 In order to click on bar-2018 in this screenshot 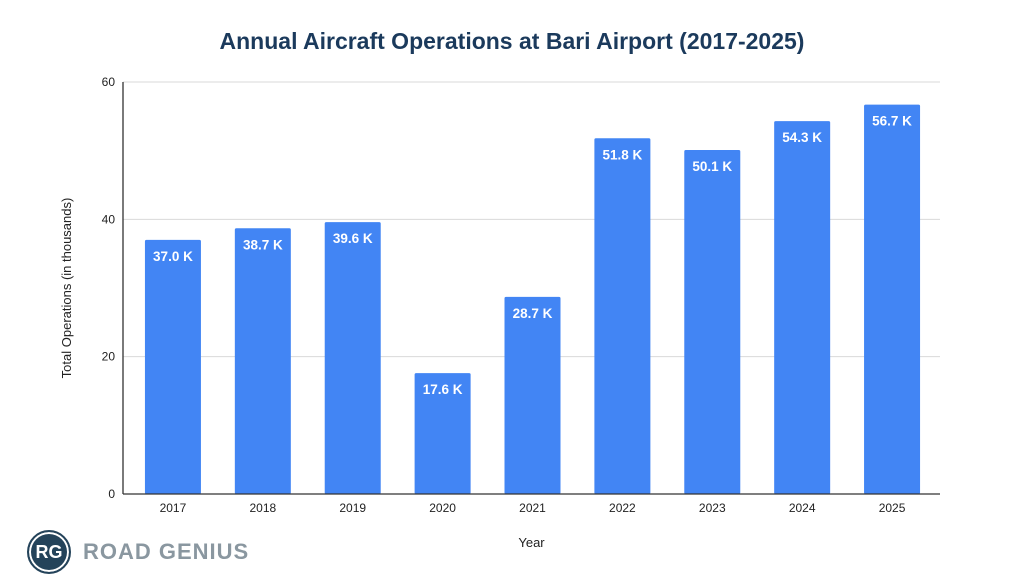, I will do `click(262, 361)`.